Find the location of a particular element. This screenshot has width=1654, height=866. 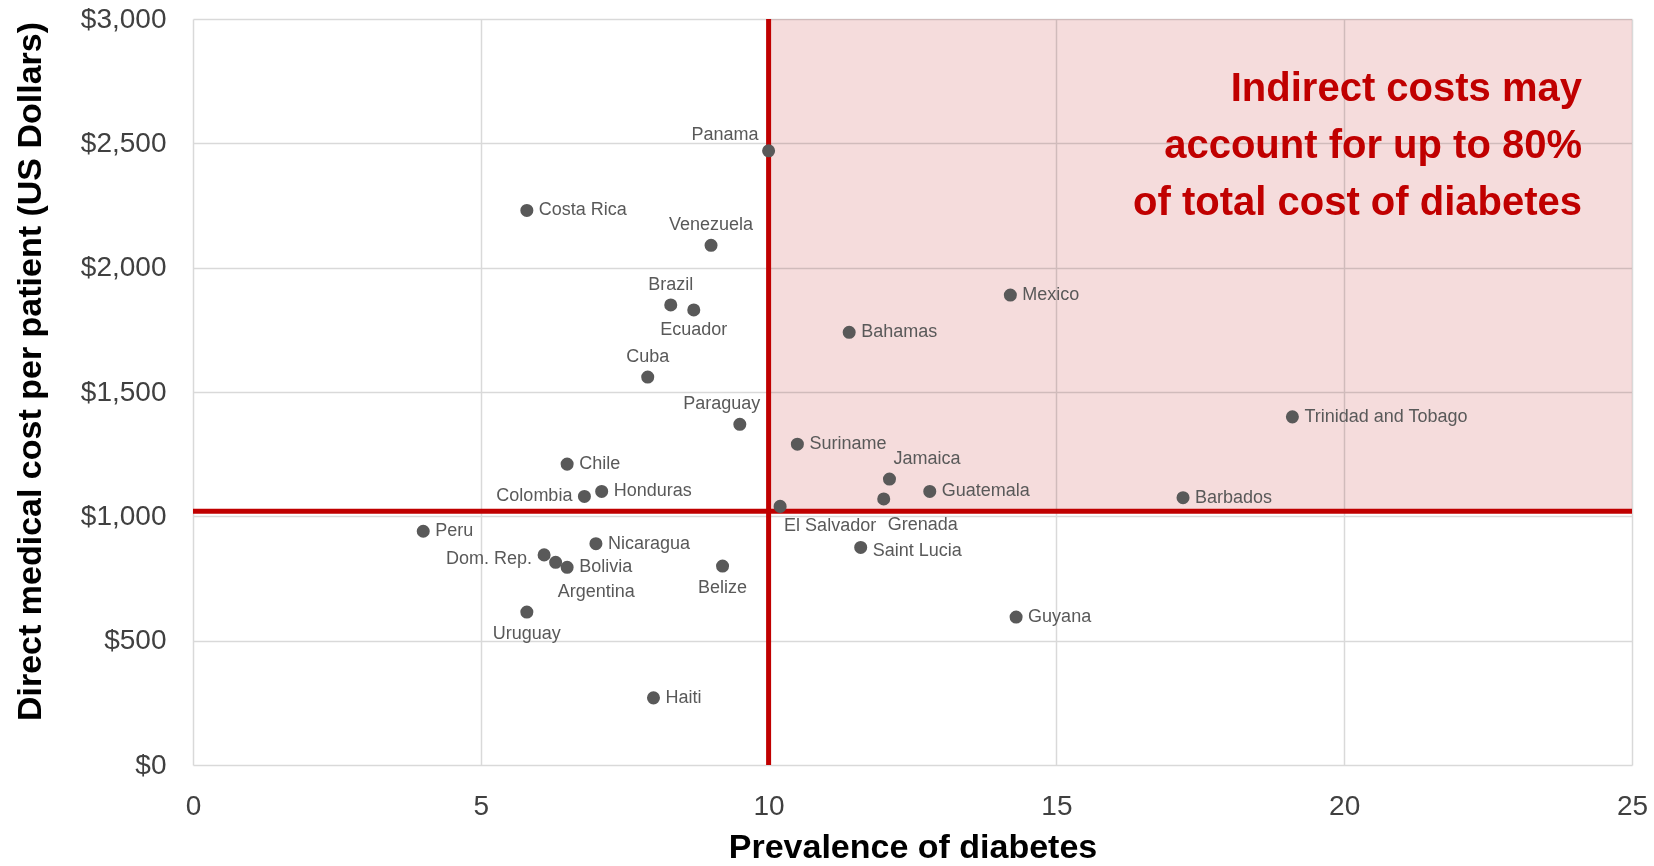

annotation: Paraguay is located at coordinates (722, 403).